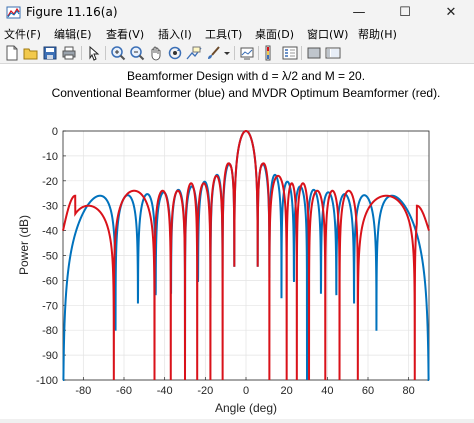 This screenshot has width=474, height=423. Describe the element at coordinates (50, 306) in the screenshot. I see `y-tick-label: -70` at that location.